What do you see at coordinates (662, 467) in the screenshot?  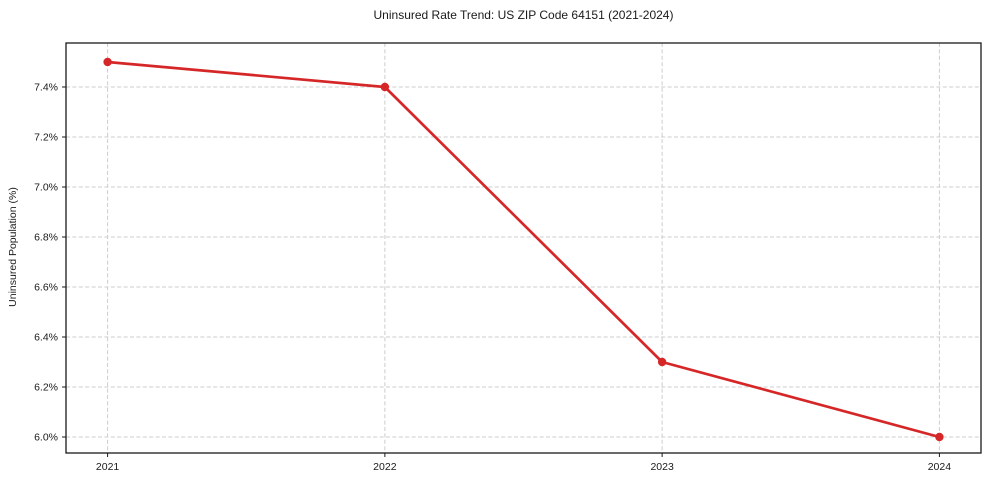 I see `x-tick-label: 2023` at bounding box center [662, 467].